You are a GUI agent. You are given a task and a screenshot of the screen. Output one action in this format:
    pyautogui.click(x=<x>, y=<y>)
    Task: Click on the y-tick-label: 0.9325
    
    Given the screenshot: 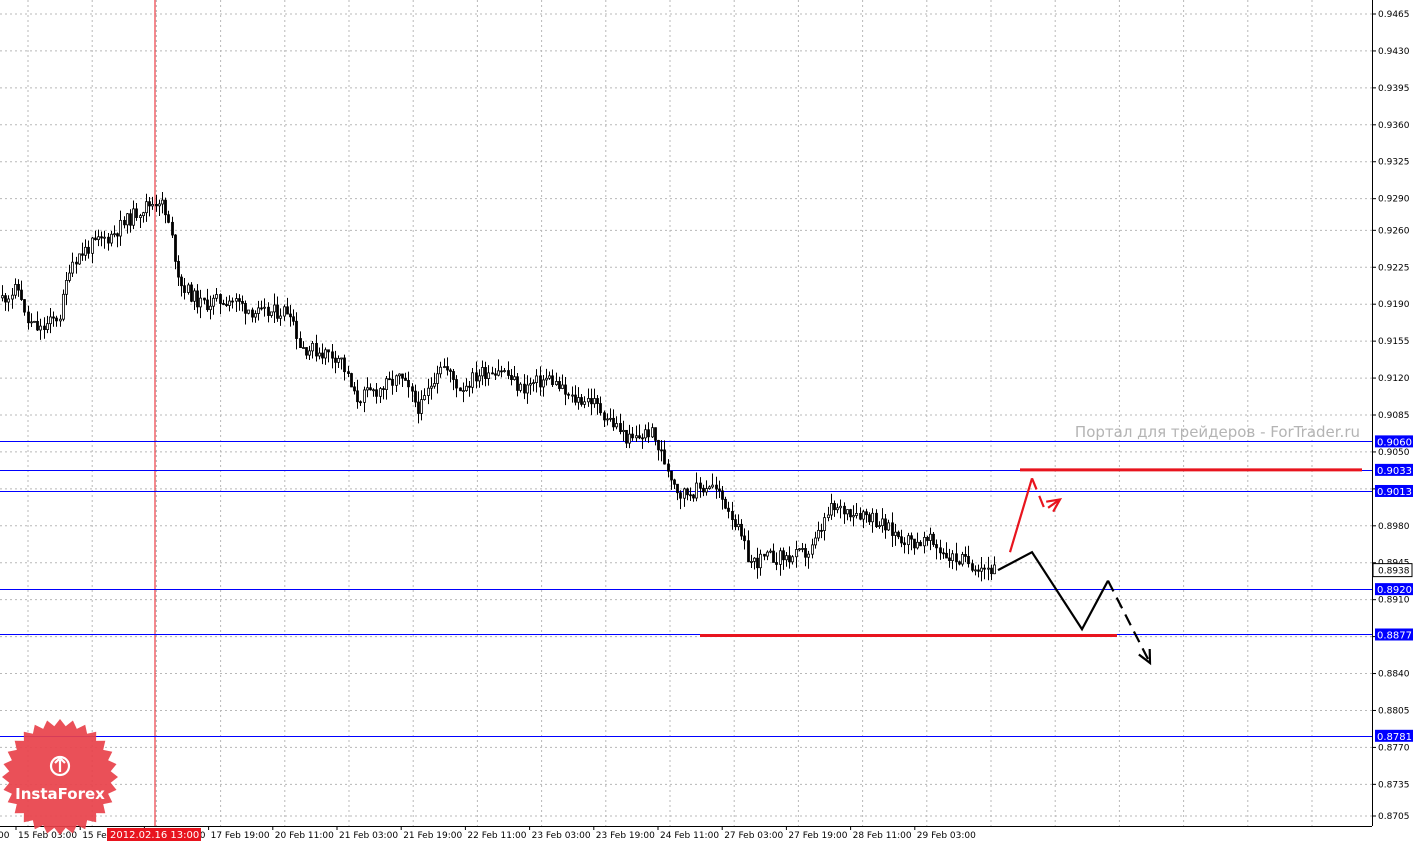 What is the action you would take?
    pyautogui.click(x=1394, y=163)
    